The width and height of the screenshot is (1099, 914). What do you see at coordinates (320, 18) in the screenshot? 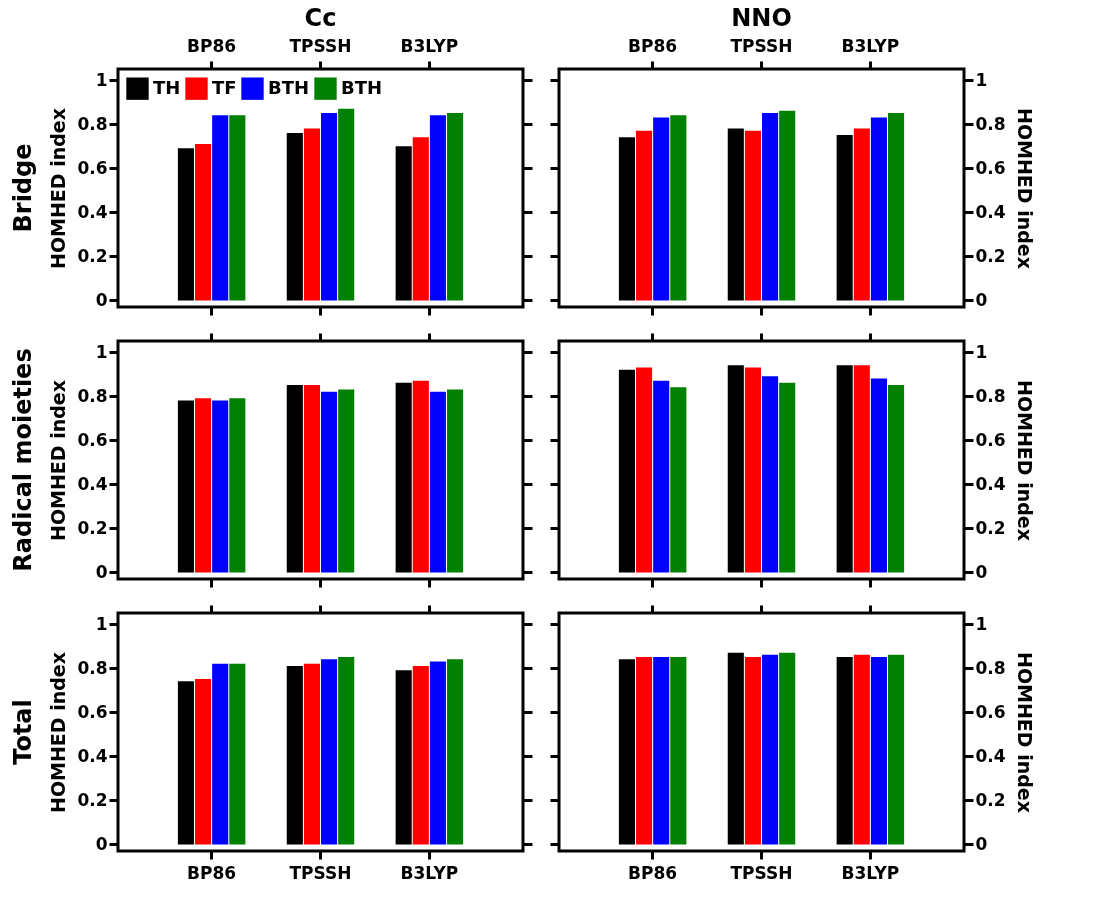
I see `chart-title: Cc` at bounding box center [320, 18].